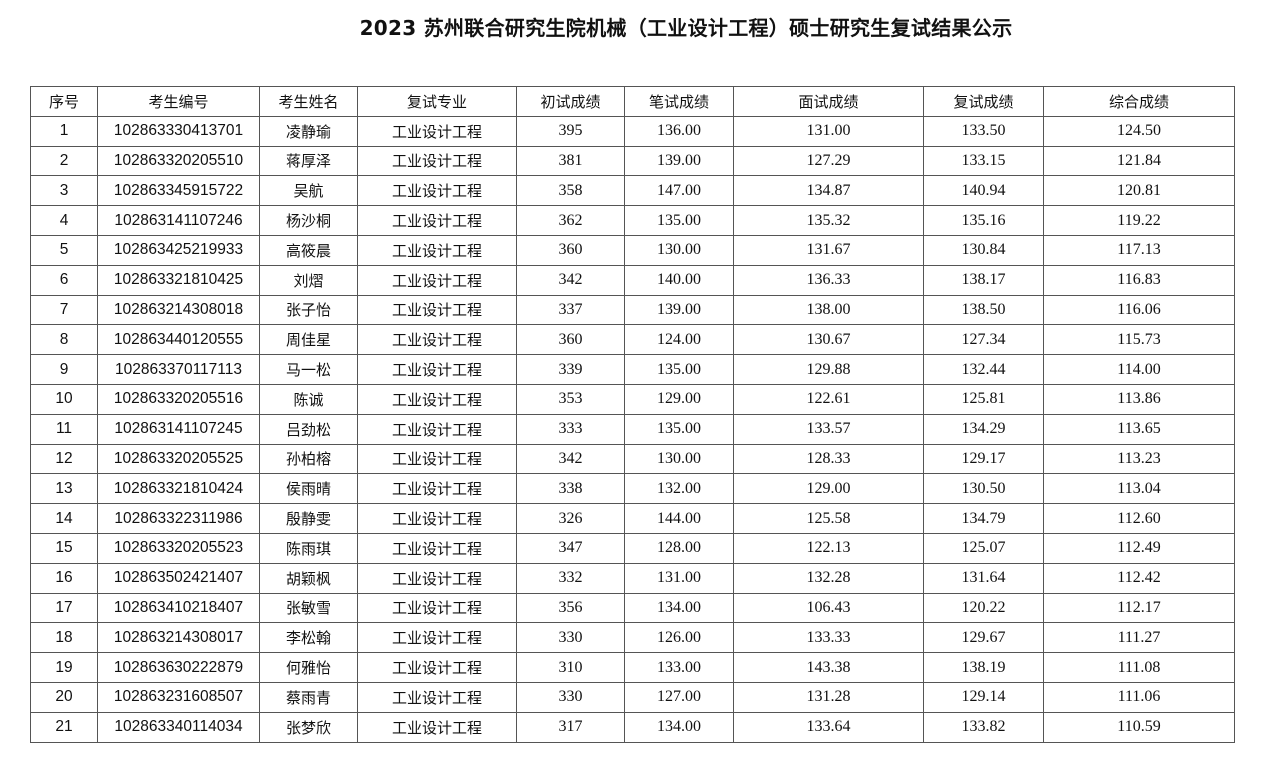  Describe the element at coordinates (308, 310) in the screenshot. I see `cell-name: 张子怡` at that location.